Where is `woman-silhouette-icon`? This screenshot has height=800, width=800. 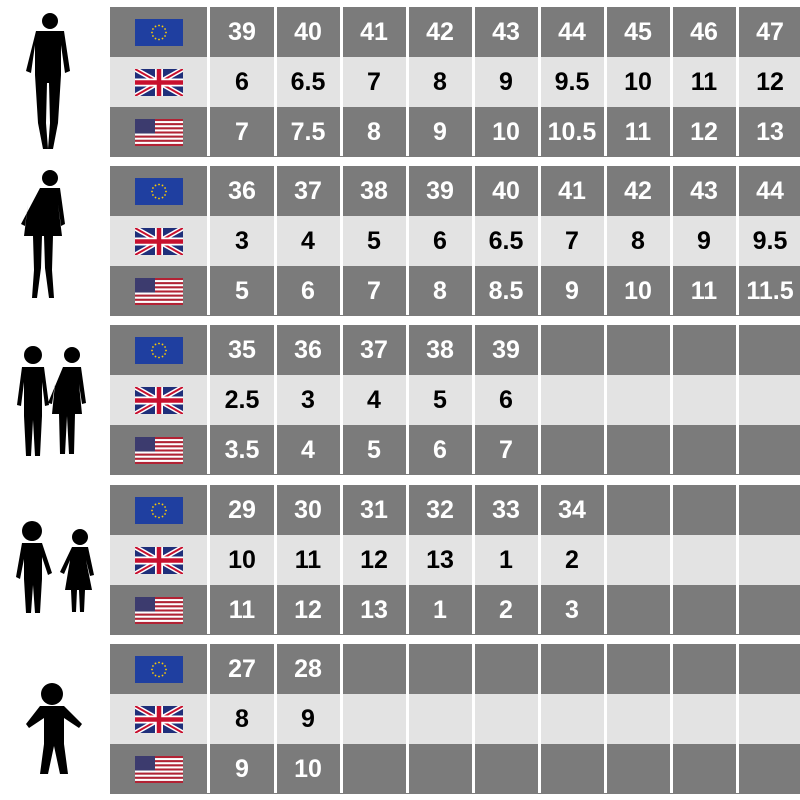 woman-silhouette-icon is located at coordinates (43, 234).